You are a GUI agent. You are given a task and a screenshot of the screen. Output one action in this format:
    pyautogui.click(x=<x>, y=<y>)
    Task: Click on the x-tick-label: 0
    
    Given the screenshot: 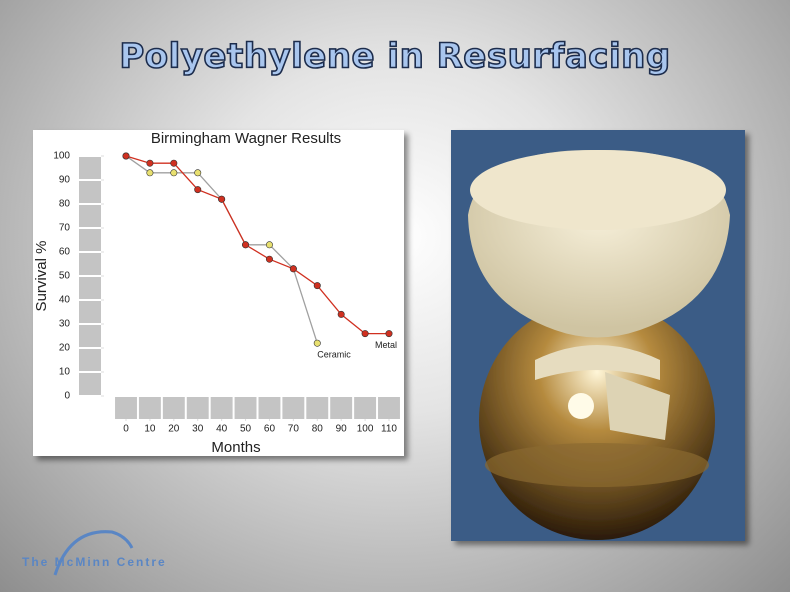 What is the action you would take?
    pyautogui.click(x=126, y=429)
    